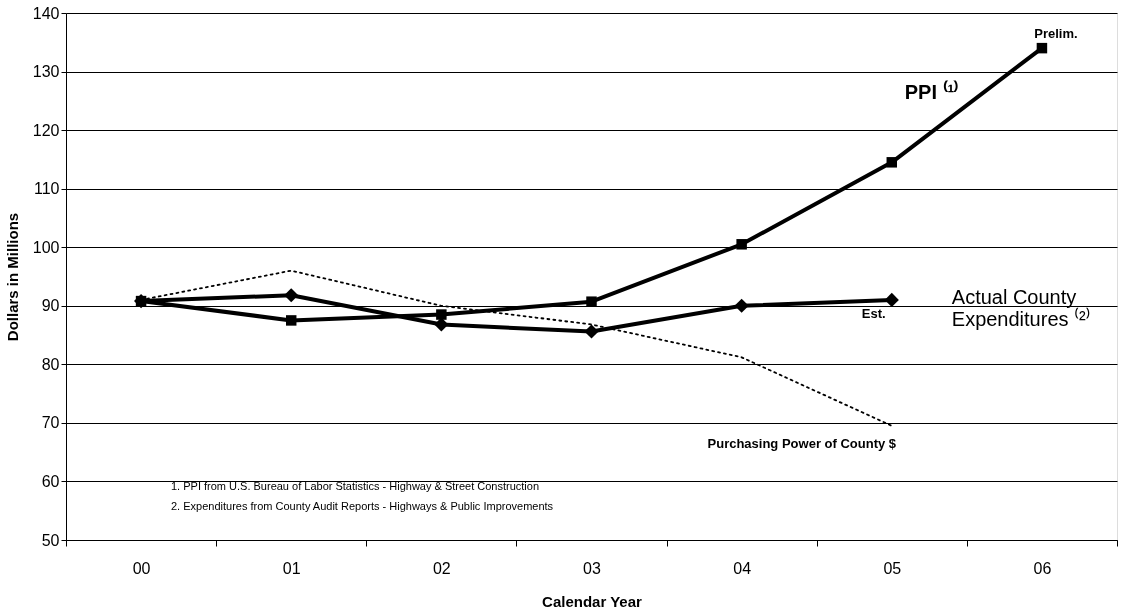 This screenshot has width=1123, height=614. What do you see at coordinates (362, 506) in the screenshot?
I see `annotation: 2. Expenditures from County Audit Reports - Highways & Public Improvements` at bounding box center [362, 506].